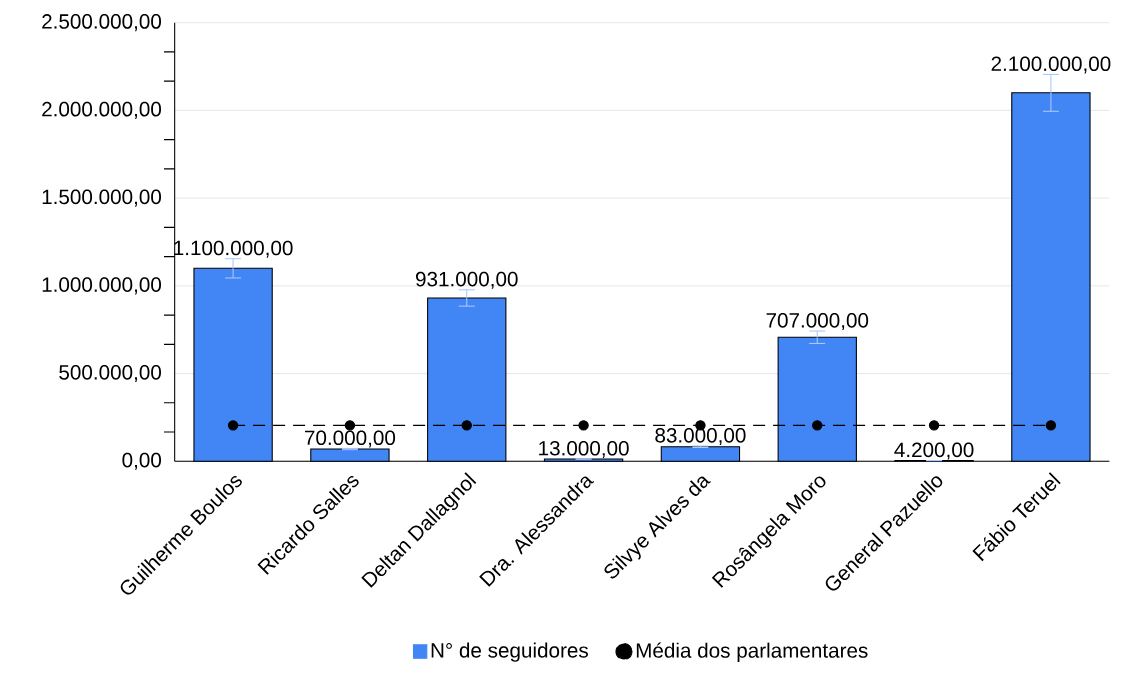 The height and width of the screenshot is (680, 1134). What do you see at coordinates (752, 652) in the screenshot?
I see `legend-label: Média dos parlamentares` at bounding box center [752, 652].